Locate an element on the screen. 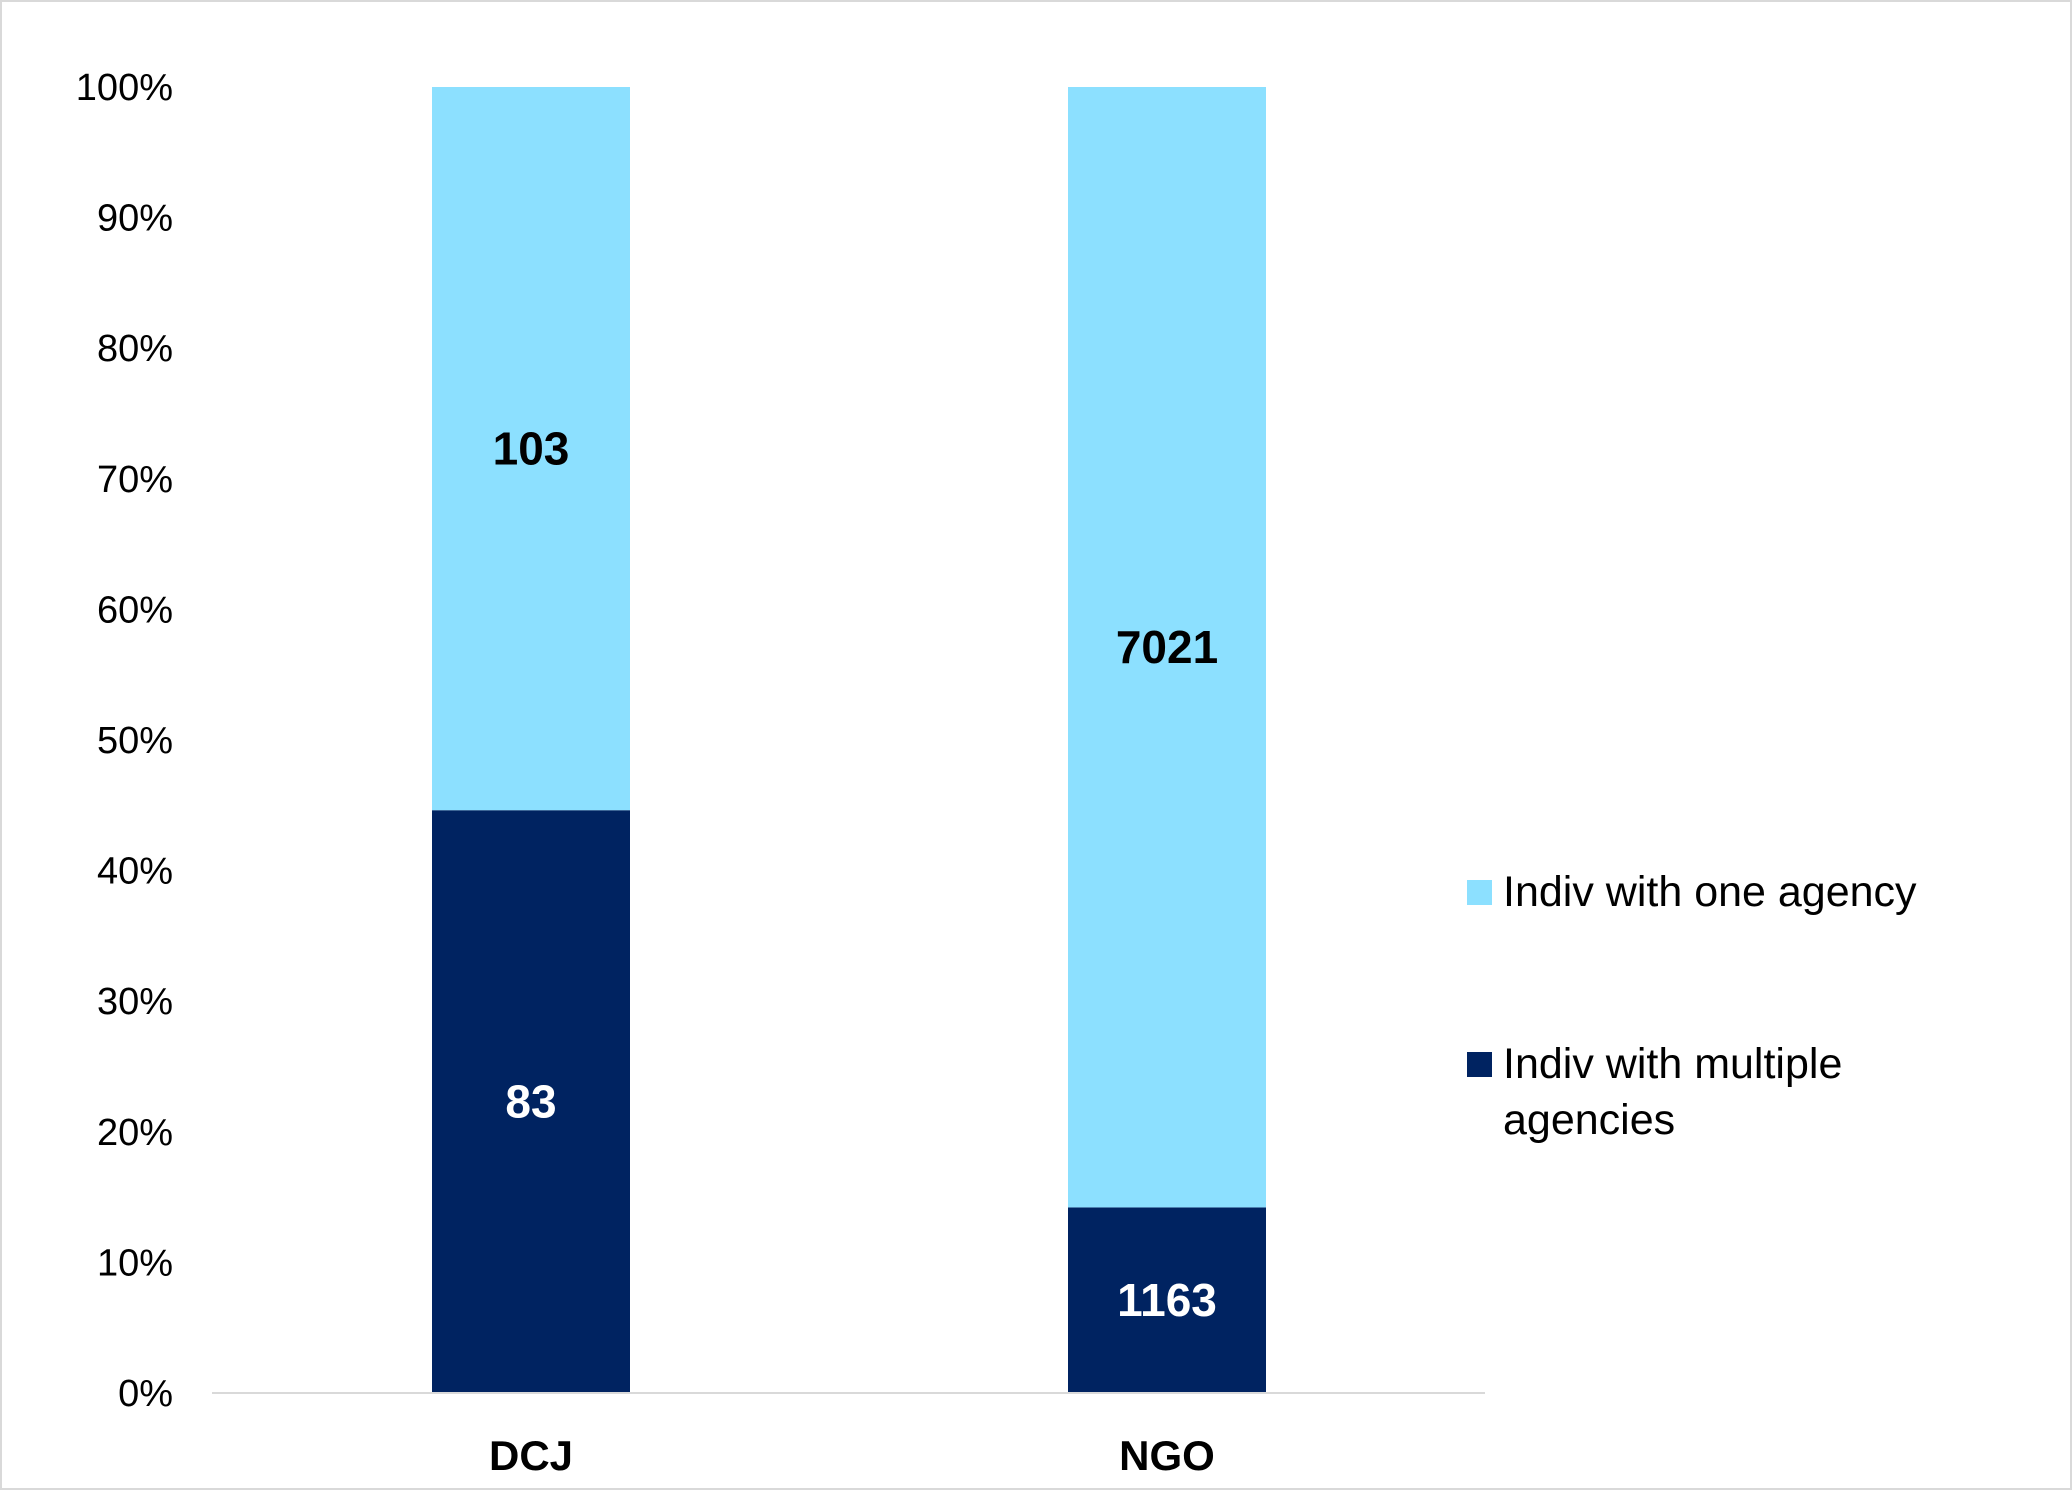  y-tick-label: 30% is located at coordinates (135, 1002).